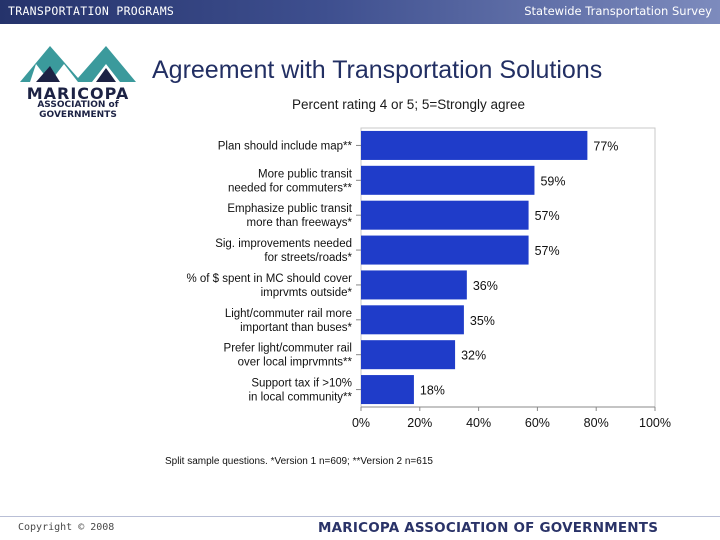  Describe the element at coordinates (288, 314) in the screenshot. I see `category-label-5-0: Light/commuter rail more` at that location.